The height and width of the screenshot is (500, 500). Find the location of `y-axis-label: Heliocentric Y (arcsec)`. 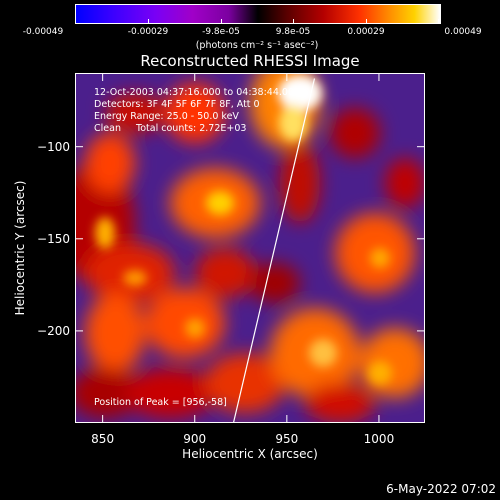

y-axis-label: Heliocentric Y (arcsec) is located at coordinates (20, 248).